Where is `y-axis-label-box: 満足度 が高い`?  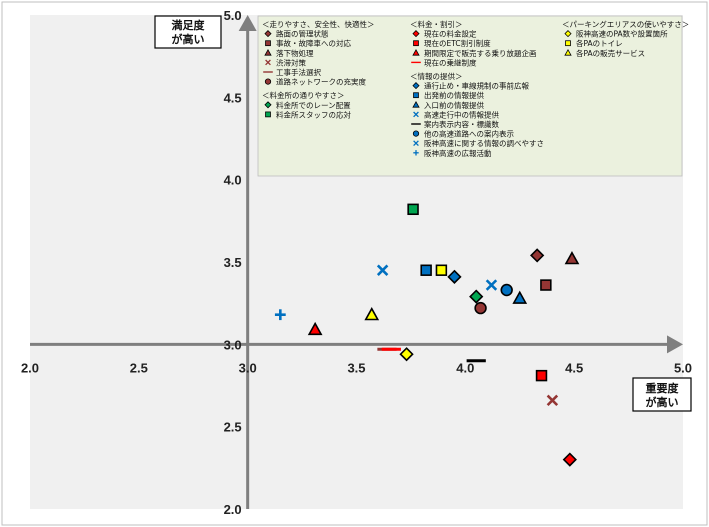 y-axis-label-box: 満足度 が高い is located at coordinates (188, 32).